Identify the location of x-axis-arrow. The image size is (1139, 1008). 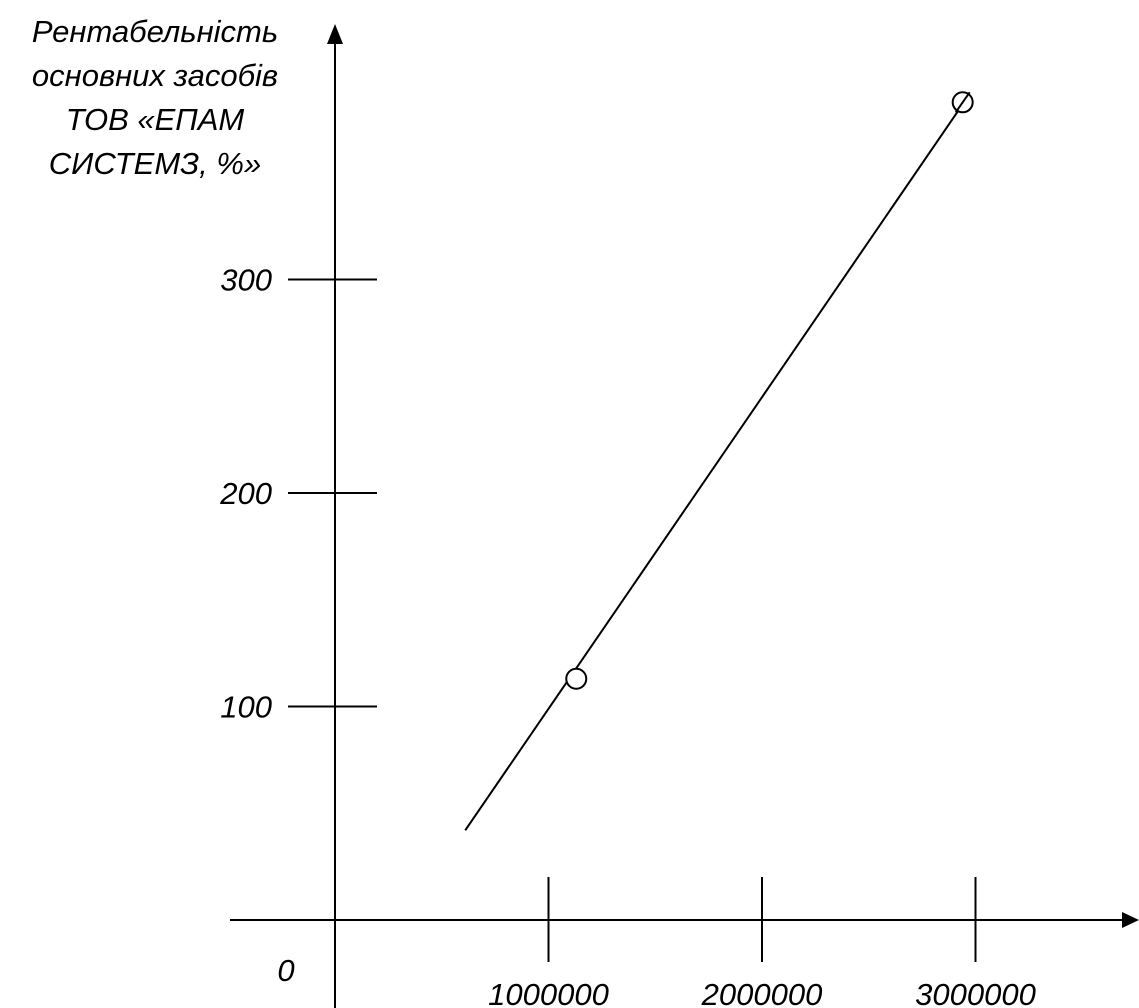
(1130, 920).